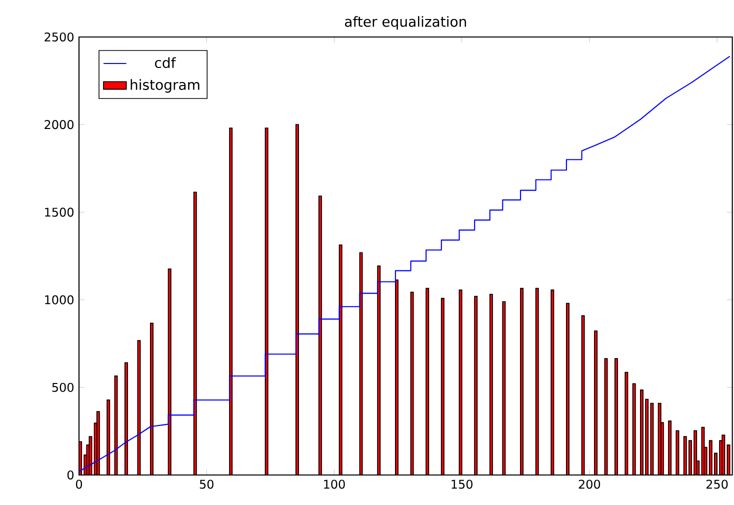 This screenshot has width=734, height=505. Describe the element at coordinates (70, 475) in the screenshot. I see `y-tick-label: 0` at that location.